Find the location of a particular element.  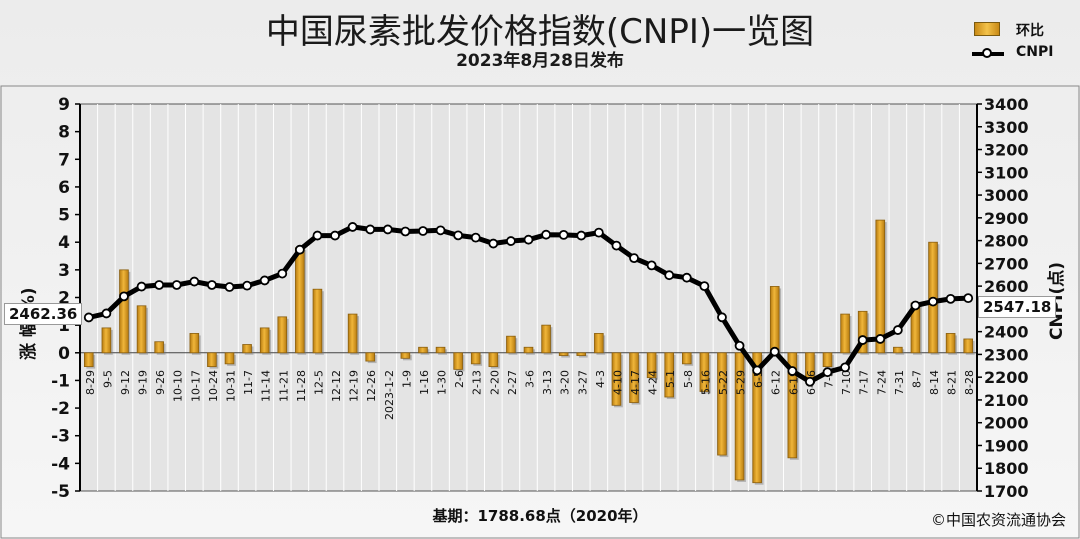

y-tick-label-right: 3400 is located at coordinates (1006, 104).